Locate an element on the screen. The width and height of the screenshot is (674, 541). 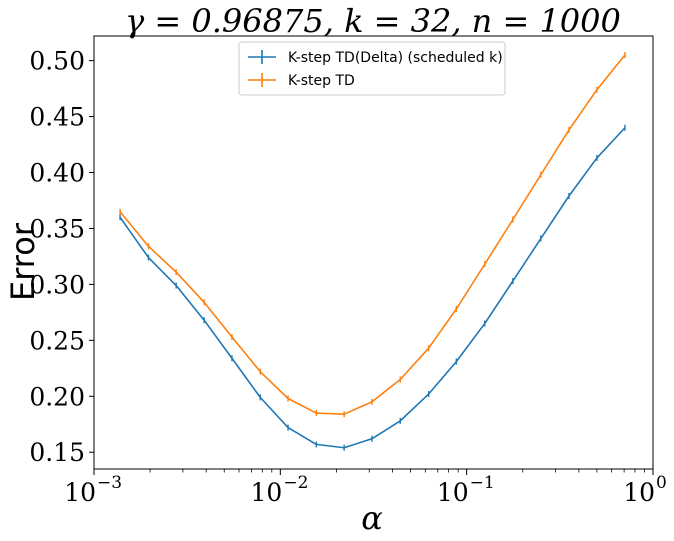
legend: K-step TD(Delta) (scheduled k) K-step TD is located at coordinates (372, 68).